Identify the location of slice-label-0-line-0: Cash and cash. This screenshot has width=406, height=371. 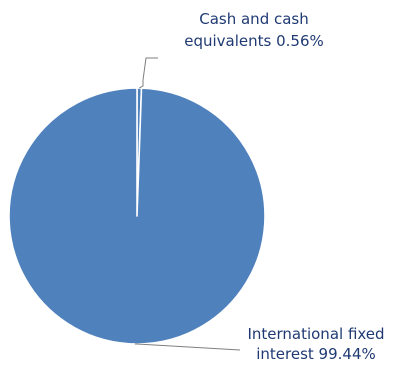
(254, 19).